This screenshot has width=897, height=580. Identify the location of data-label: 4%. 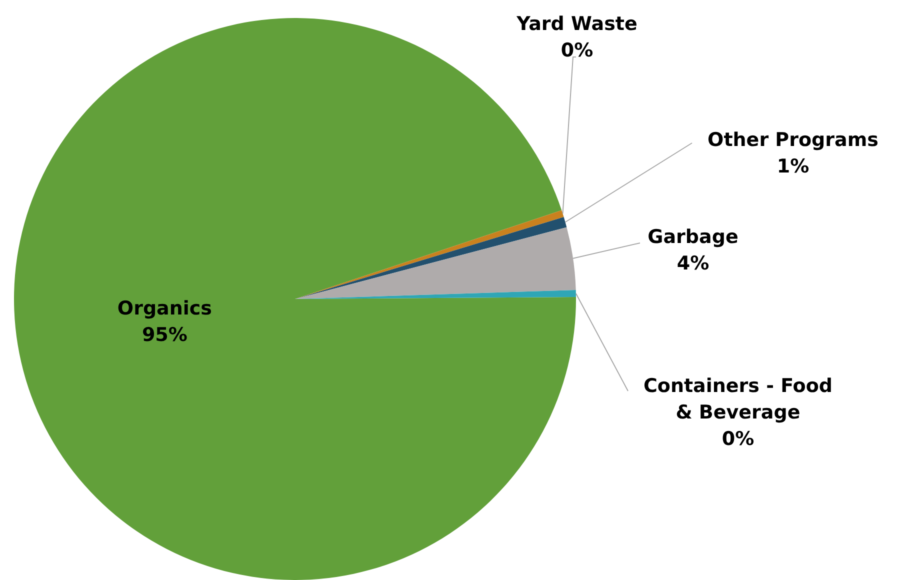
(693, 263).